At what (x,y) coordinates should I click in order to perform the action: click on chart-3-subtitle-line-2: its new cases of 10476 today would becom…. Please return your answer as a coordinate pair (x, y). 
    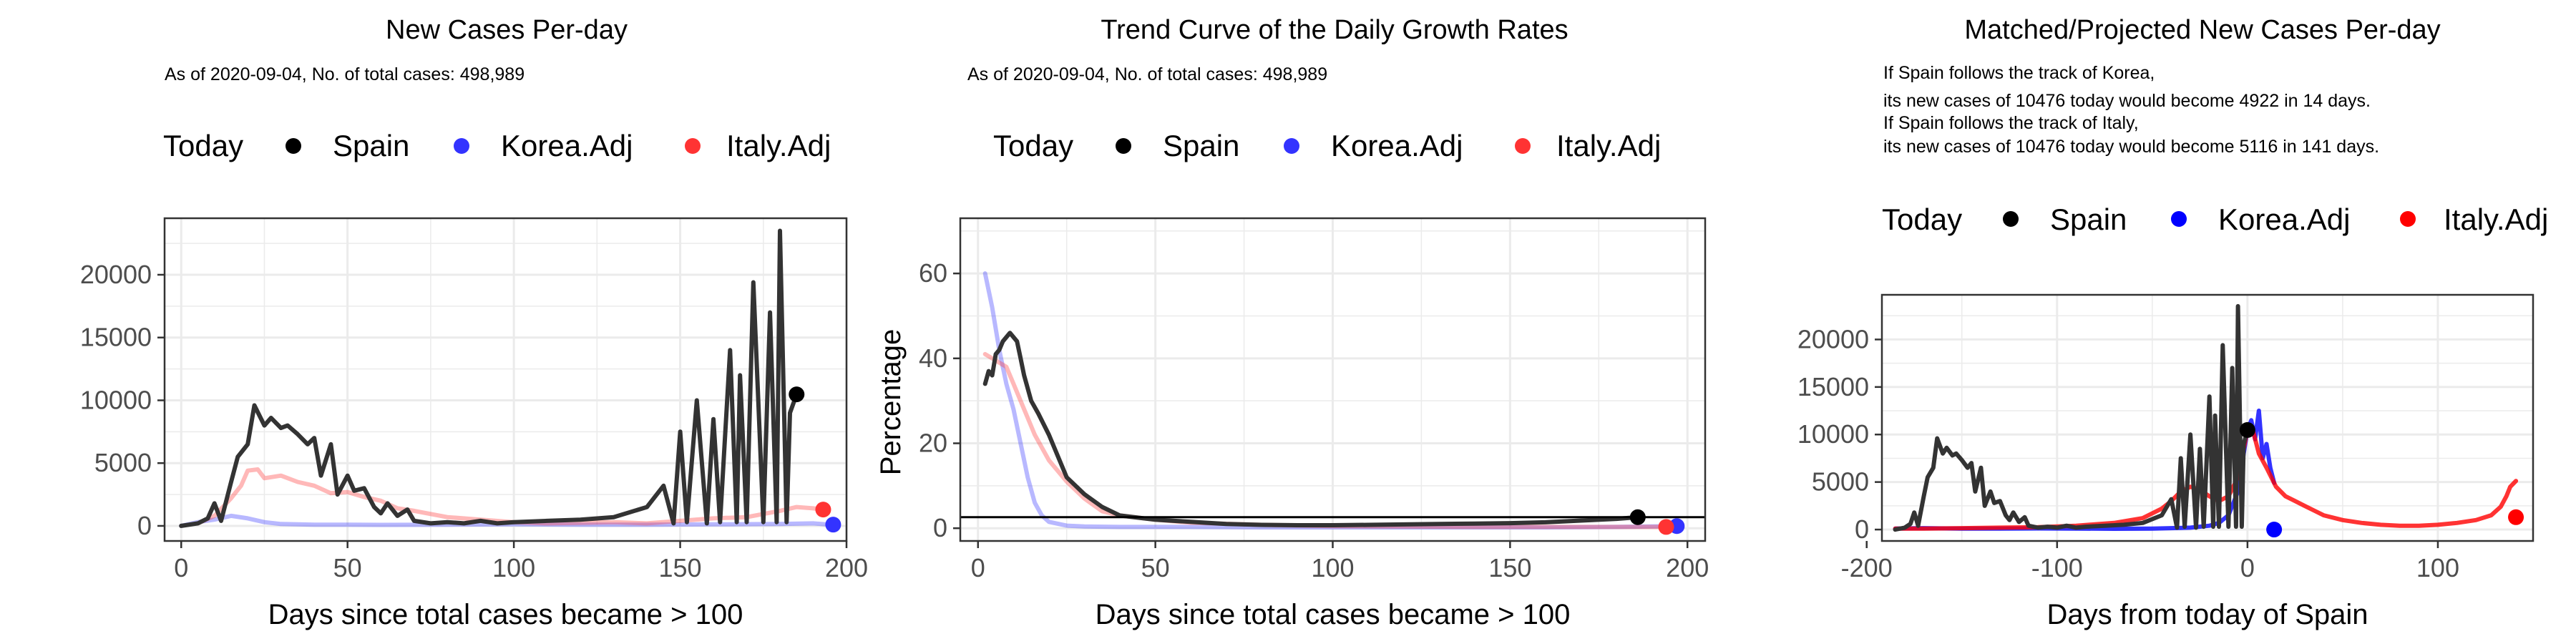
    Looking at the image, I should click on (2127, 101).